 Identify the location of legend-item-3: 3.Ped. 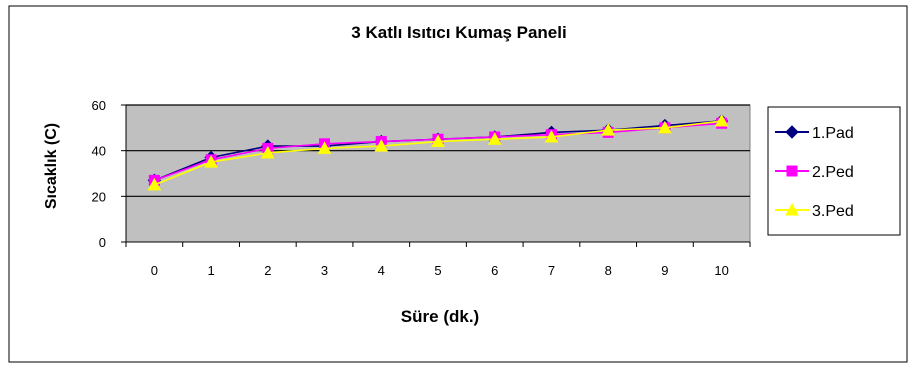
(814, 211).